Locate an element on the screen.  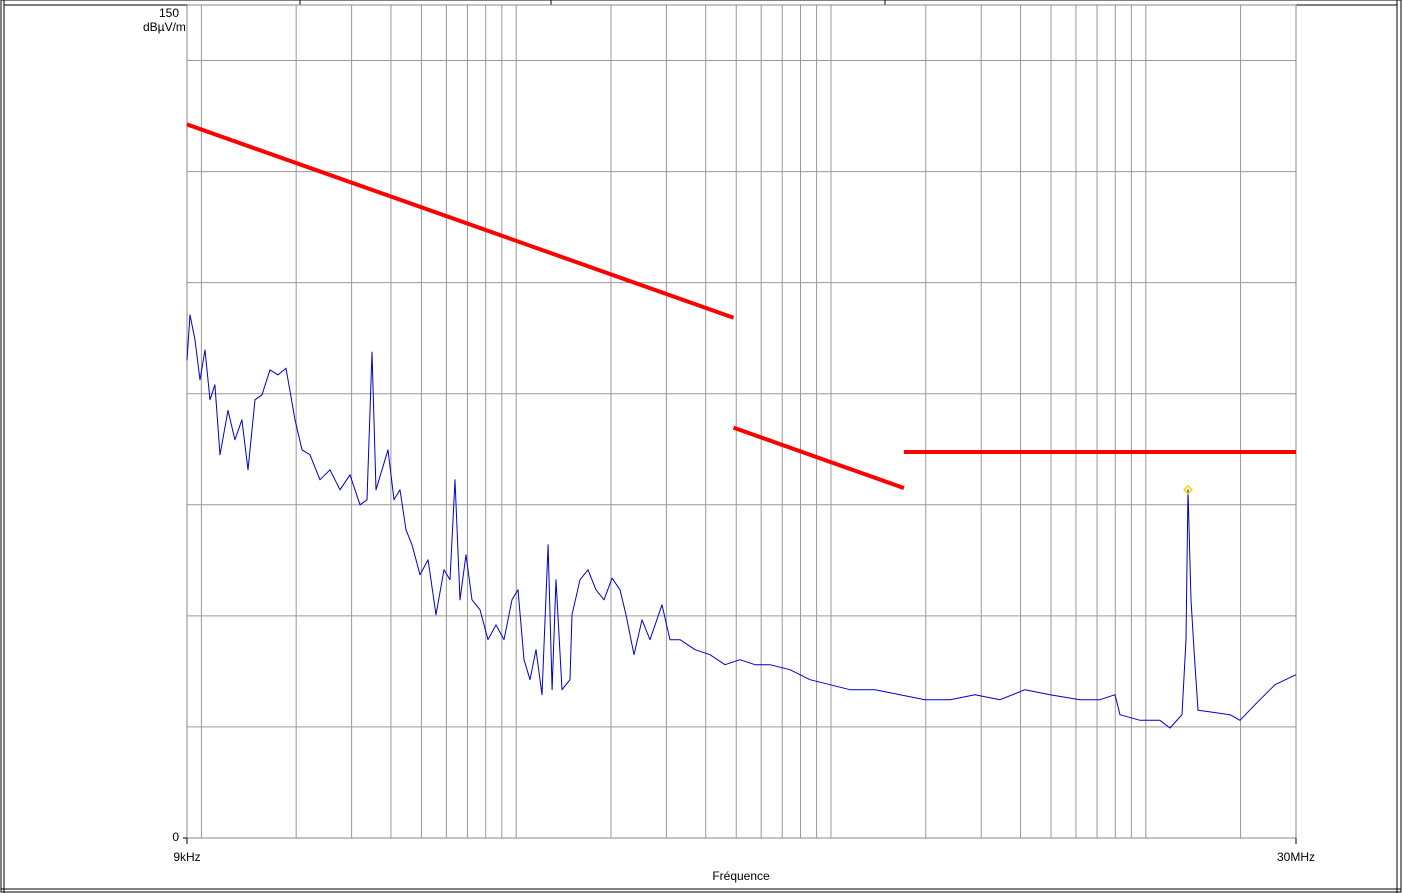
x-axis-label: Fréquence is located at coordinates (741, 876).